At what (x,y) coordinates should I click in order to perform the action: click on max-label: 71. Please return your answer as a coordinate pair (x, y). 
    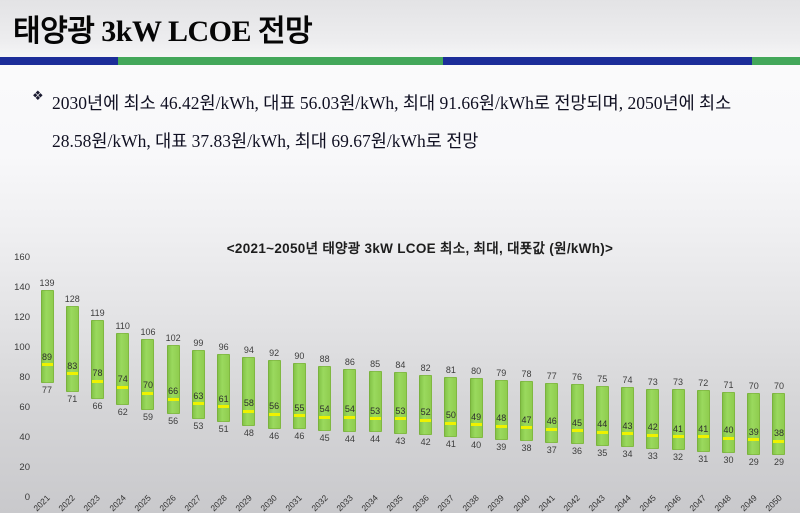
    Looking at the image, I should click on (728, 384).